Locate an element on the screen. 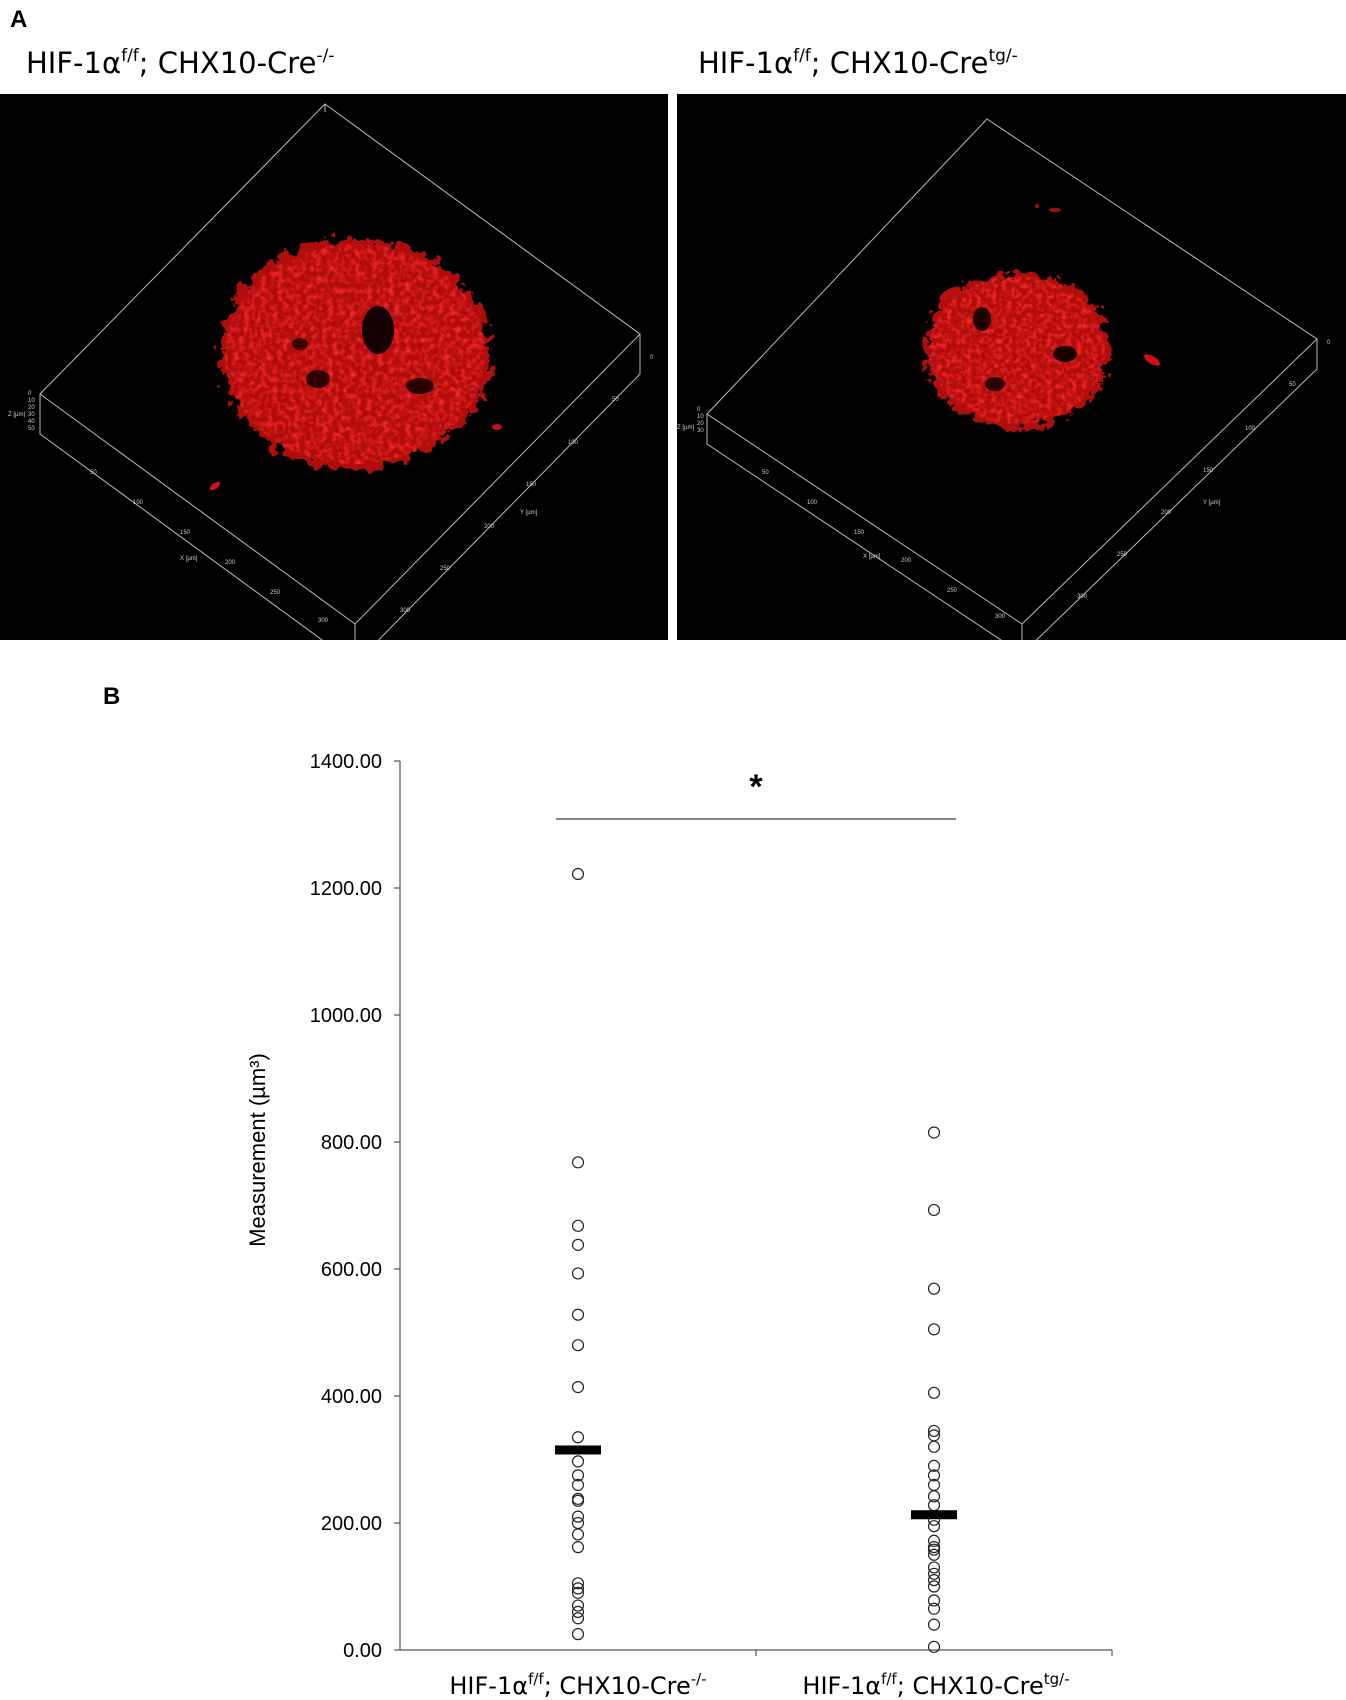 The width and height of the screenshot is (1346, 1700). x-category-0-main: HIF-1α is located at coordinates (488, 1686).